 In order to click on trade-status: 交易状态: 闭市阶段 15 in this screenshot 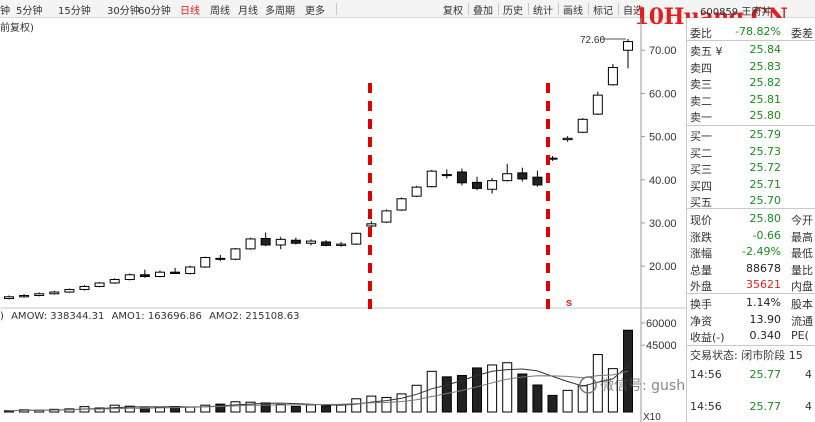, I will do `click(746, 355)`.